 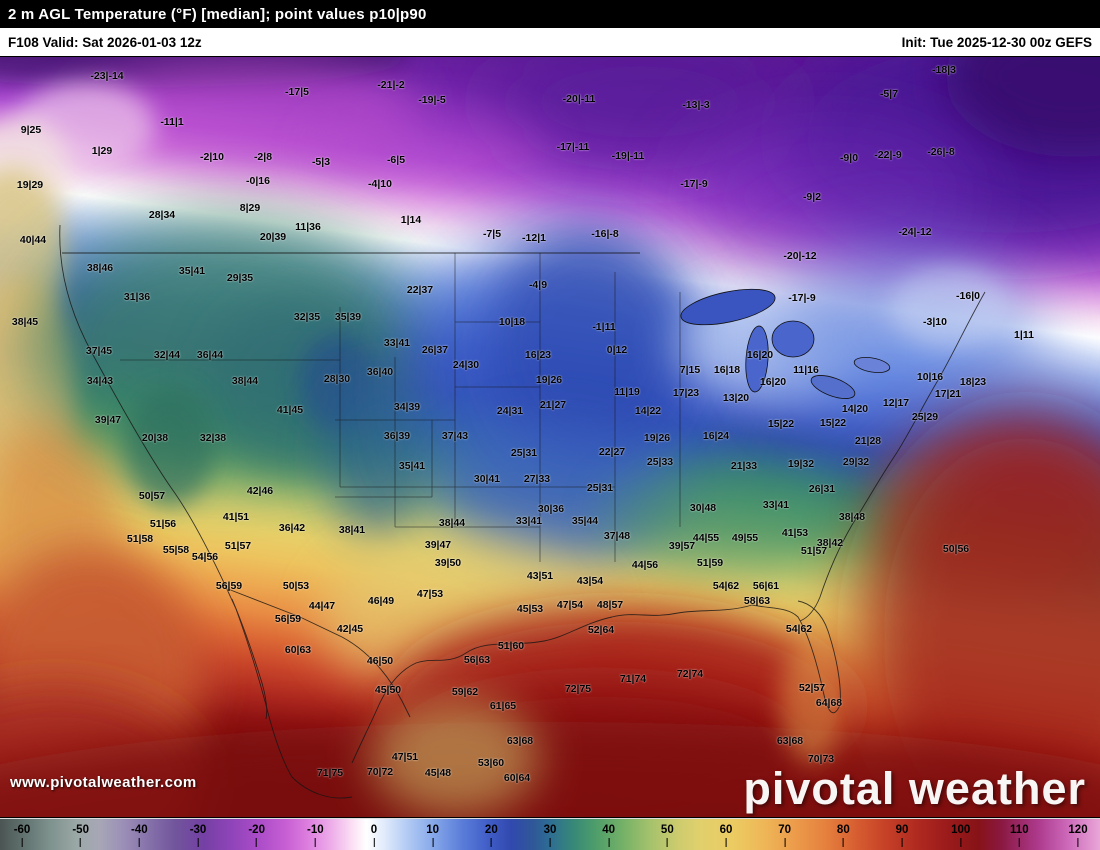 What do you see at coordinates (192, 270) in the screenshot?
I see `point-value: 35|41` at bounding box center [192, 270].